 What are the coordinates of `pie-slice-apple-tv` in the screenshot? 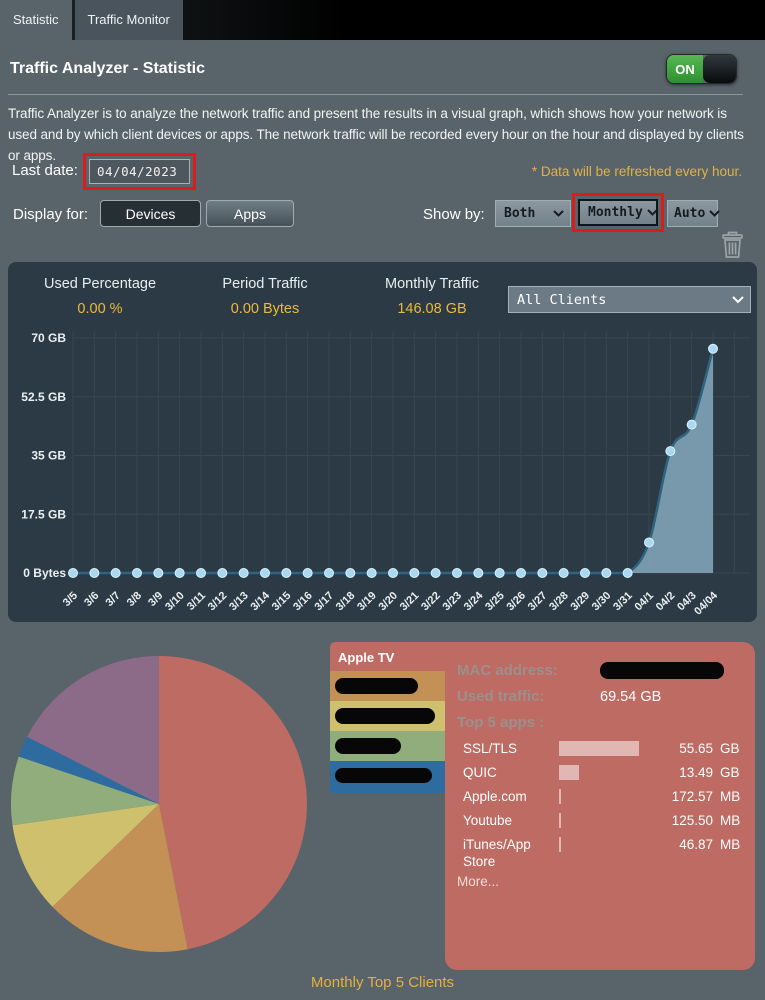 It's located at (233, 803).